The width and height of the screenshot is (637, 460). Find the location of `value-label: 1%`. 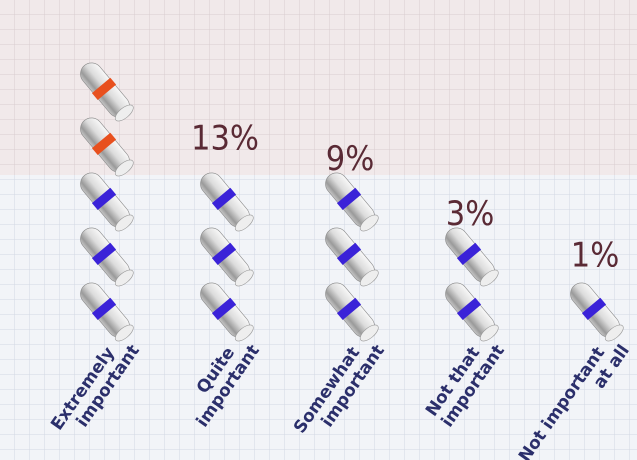

value-label: 1% is located at coordinates (595, 255).